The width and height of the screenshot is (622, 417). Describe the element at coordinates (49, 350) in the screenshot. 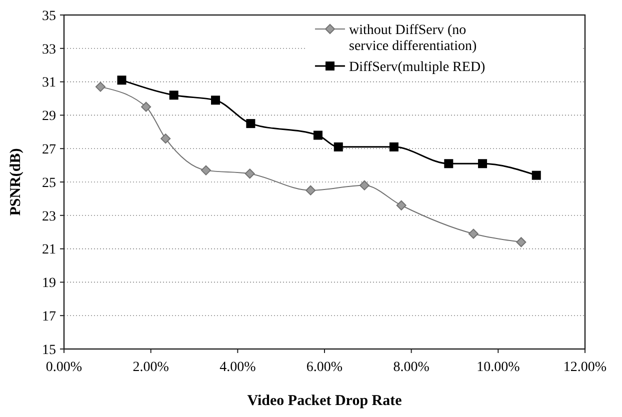

I see `y-tick-label: 15` at that location.